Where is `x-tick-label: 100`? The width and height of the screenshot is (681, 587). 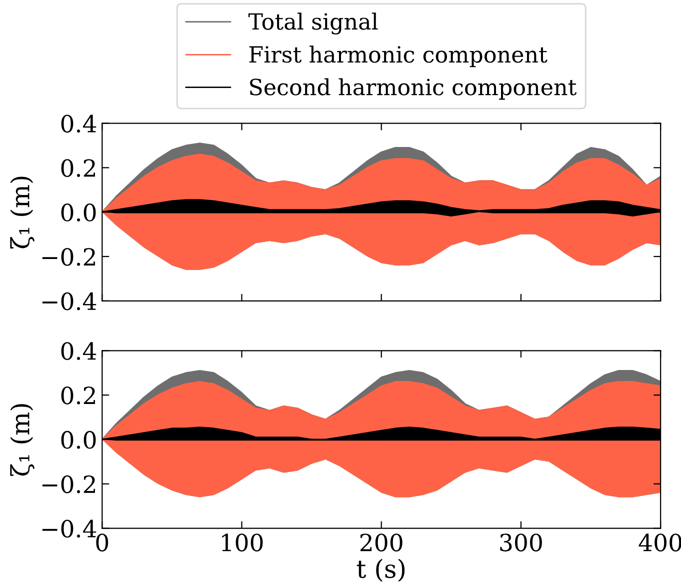
x-tick-label: 100 is located at coordinates (242, 543).